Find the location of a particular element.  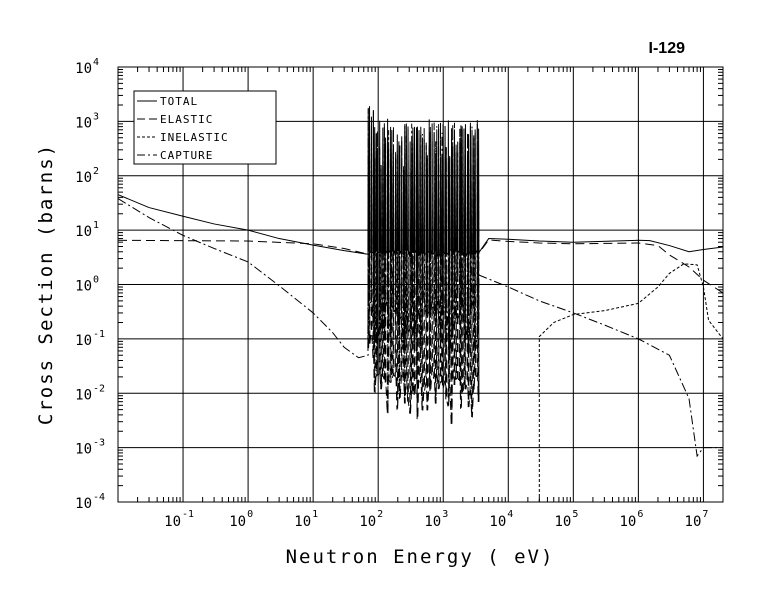

y-tick-exponent: 4 is located at coordinates (96, 62).